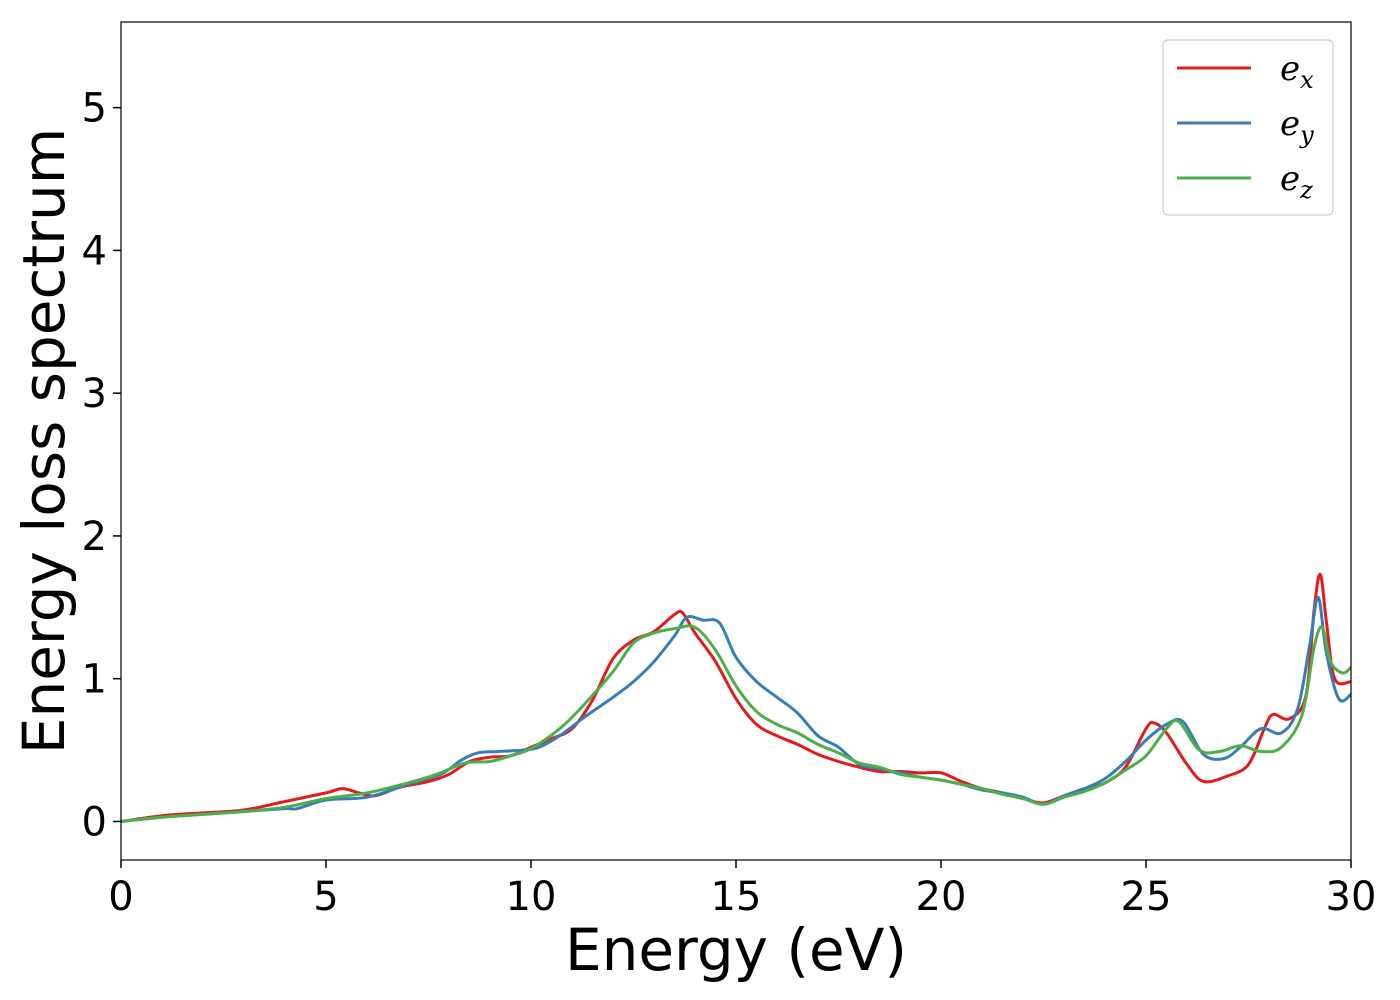 The image size is (1400, 1000). What do you see at coordinates (736, 950) in the screenshot?
I see `x-axis-label: Energy (eV)` at bounding box center [736, 950].